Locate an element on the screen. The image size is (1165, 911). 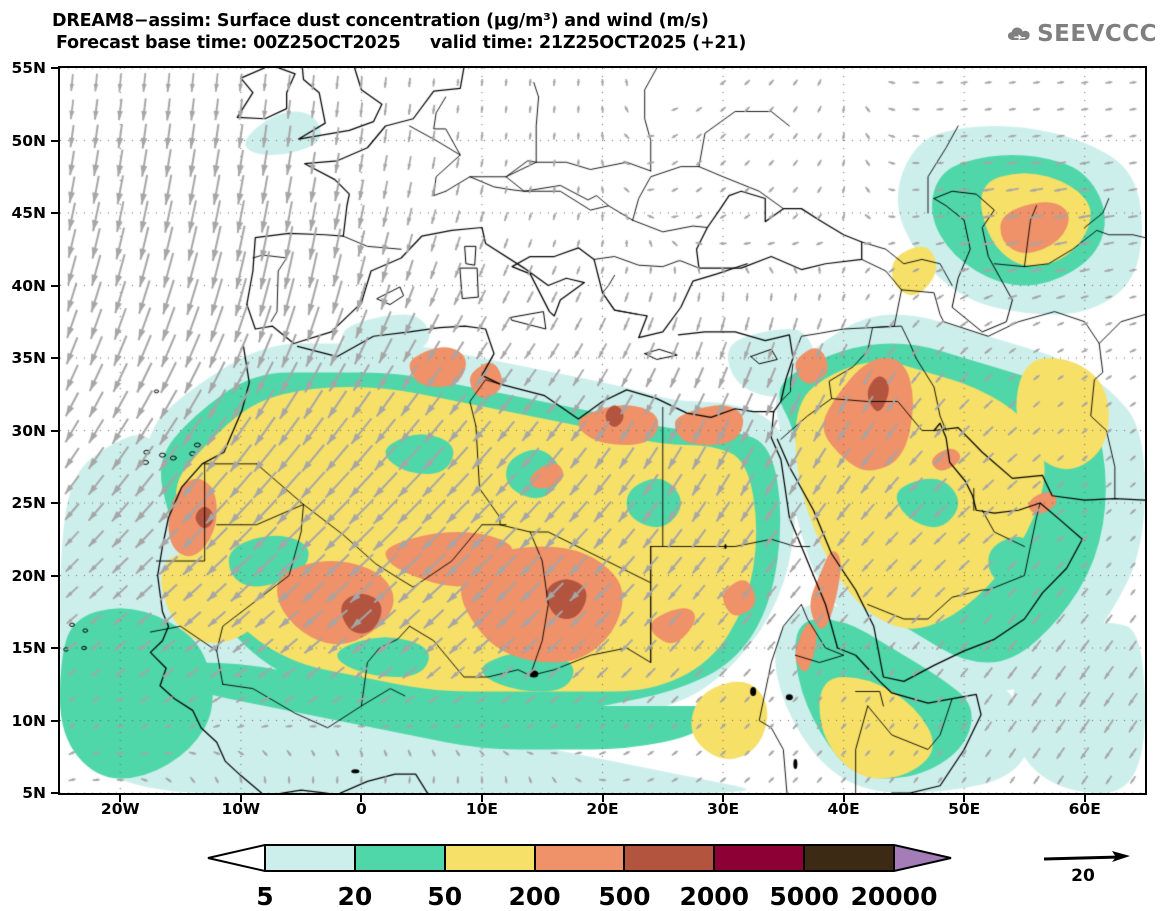
x-axis-tick-label: 10E is located at coordinates (482, 809).